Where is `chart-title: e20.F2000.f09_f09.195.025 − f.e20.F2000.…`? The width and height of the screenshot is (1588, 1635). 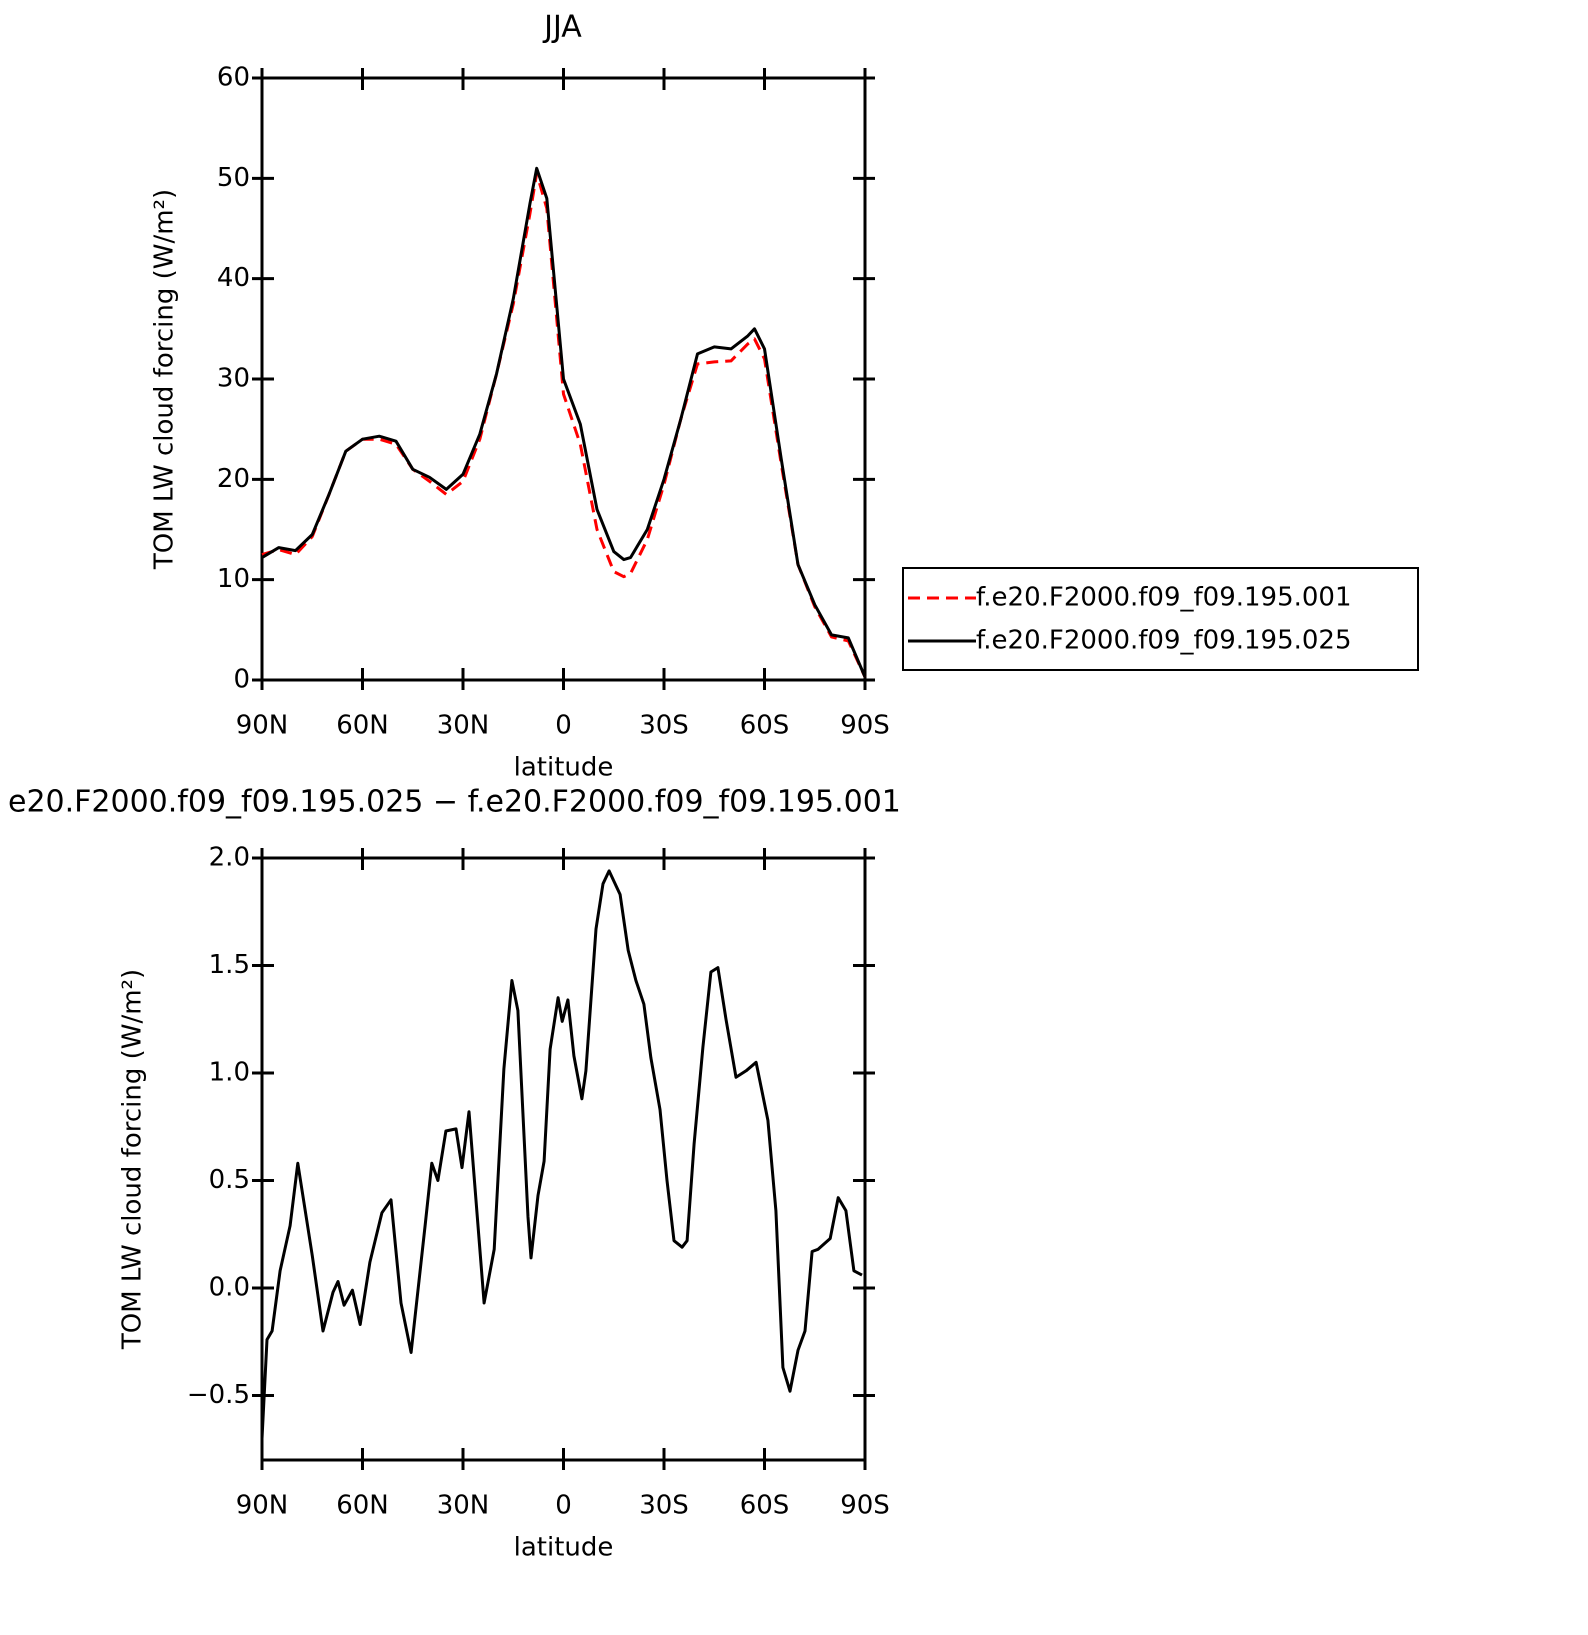 chart-title: e20.F2000.f09_f09.195.025 − f.e20.F2000.… is located at coordinates (454, 802).